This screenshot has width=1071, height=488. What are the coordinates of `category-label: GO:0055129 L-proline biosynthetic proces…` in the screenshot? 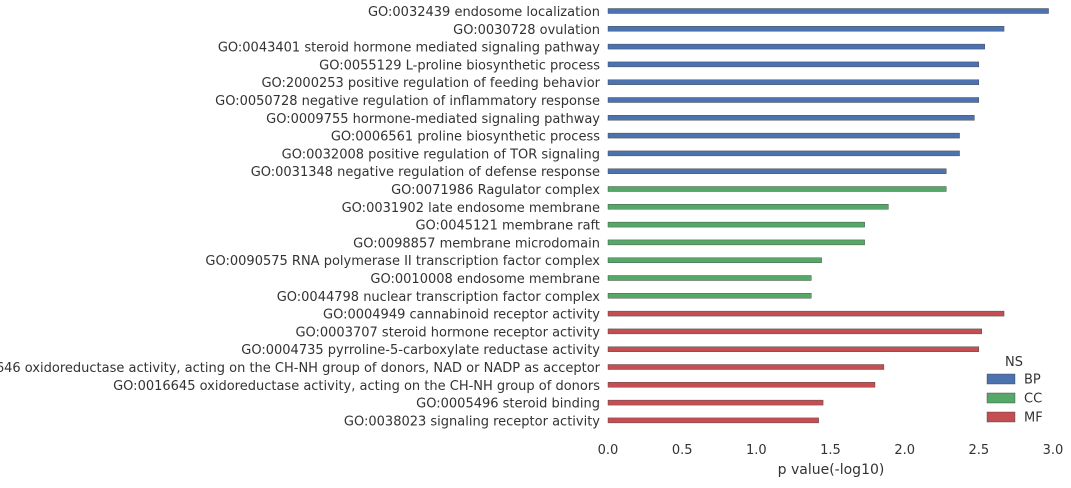 It's located at (459, 65).